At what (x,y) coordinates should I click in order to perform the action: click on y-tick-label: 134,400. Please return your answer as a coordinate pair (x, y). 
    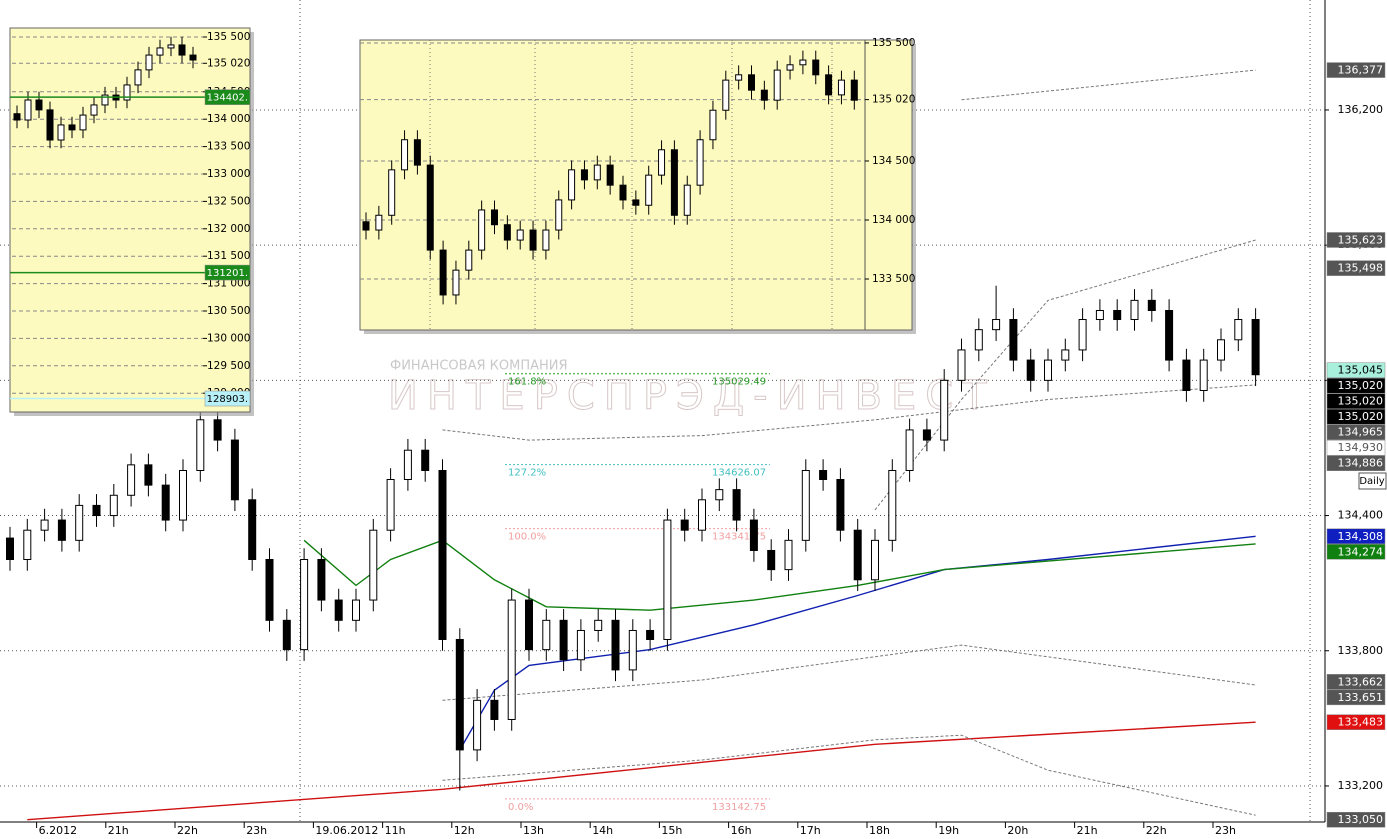
    Looking at the image, I should click on (1361, 515).